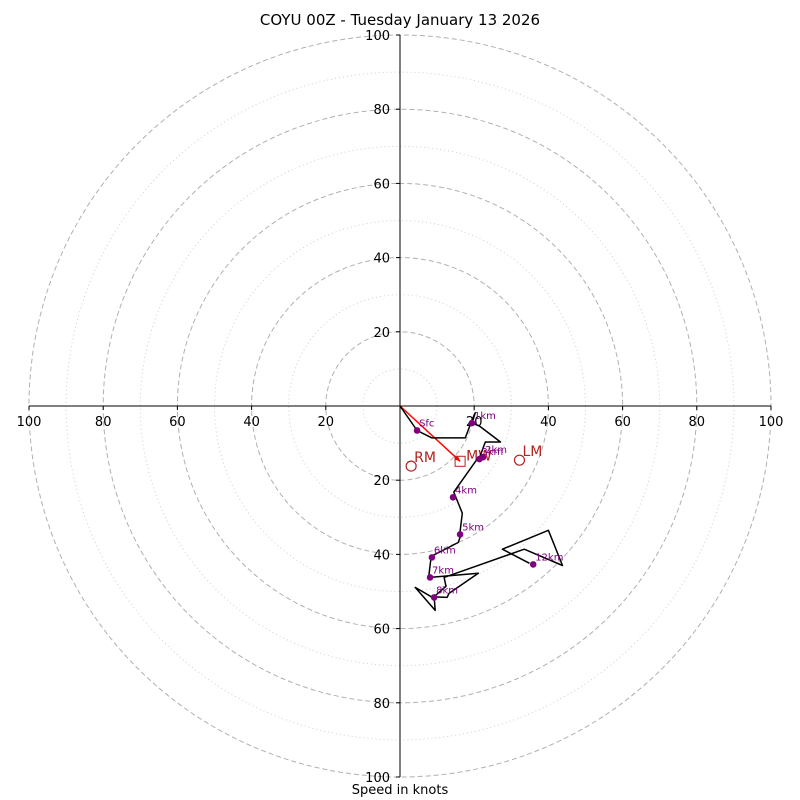 The width and height of the screenshot is (800, 800). What do you see at coordinates (425, 458) in the screenshot?
I see `storm-motion-label: RM` at bounding box center [425, 458].